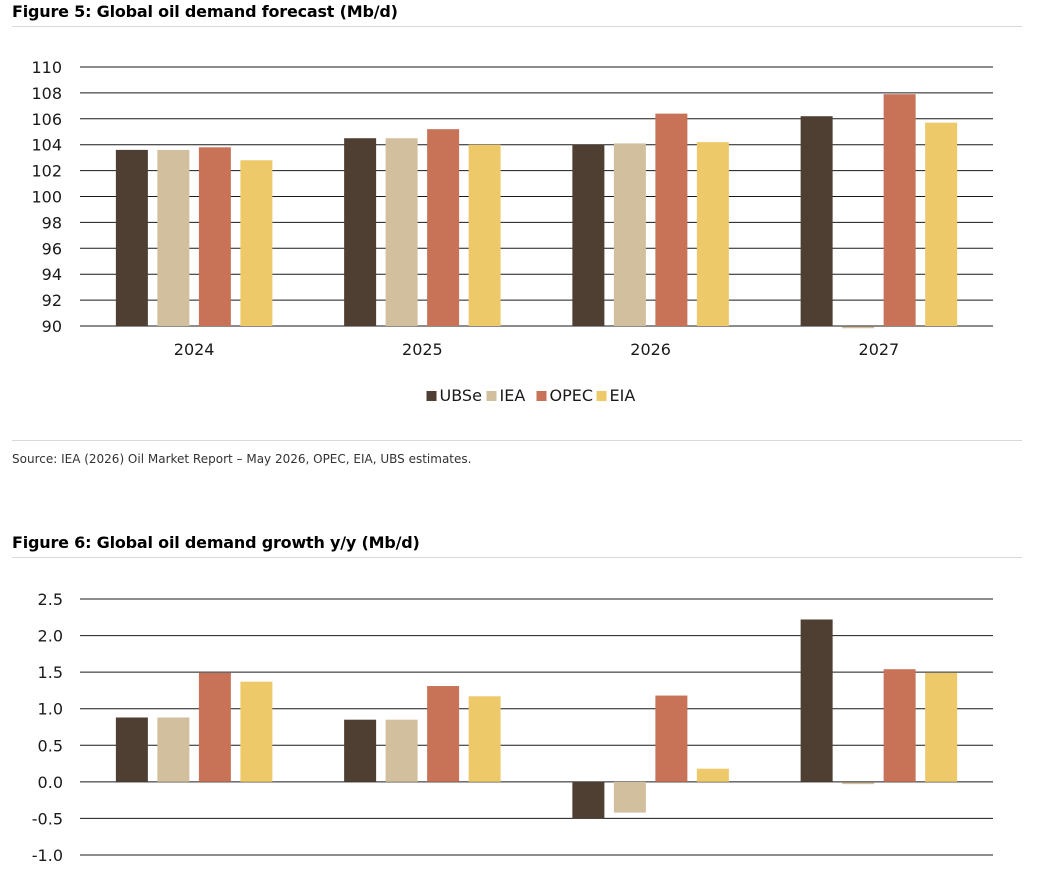  I want to click on y-tick-label: 100, so click(46, 197).